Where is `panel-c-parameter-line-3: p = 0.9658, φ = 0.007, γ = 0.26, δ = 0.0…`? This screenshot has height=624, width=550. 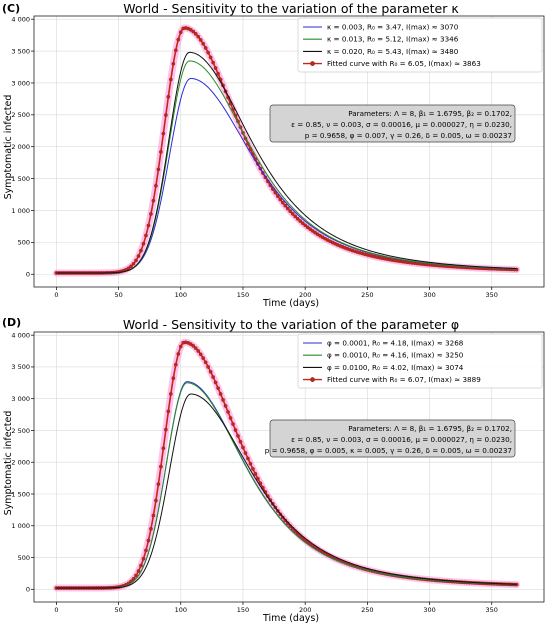
panel-c-parameter-line-3: p = 0.9658, φ = 0.007, γ = 0.26, δ = 0.0… is located at coordinates (408, 135).